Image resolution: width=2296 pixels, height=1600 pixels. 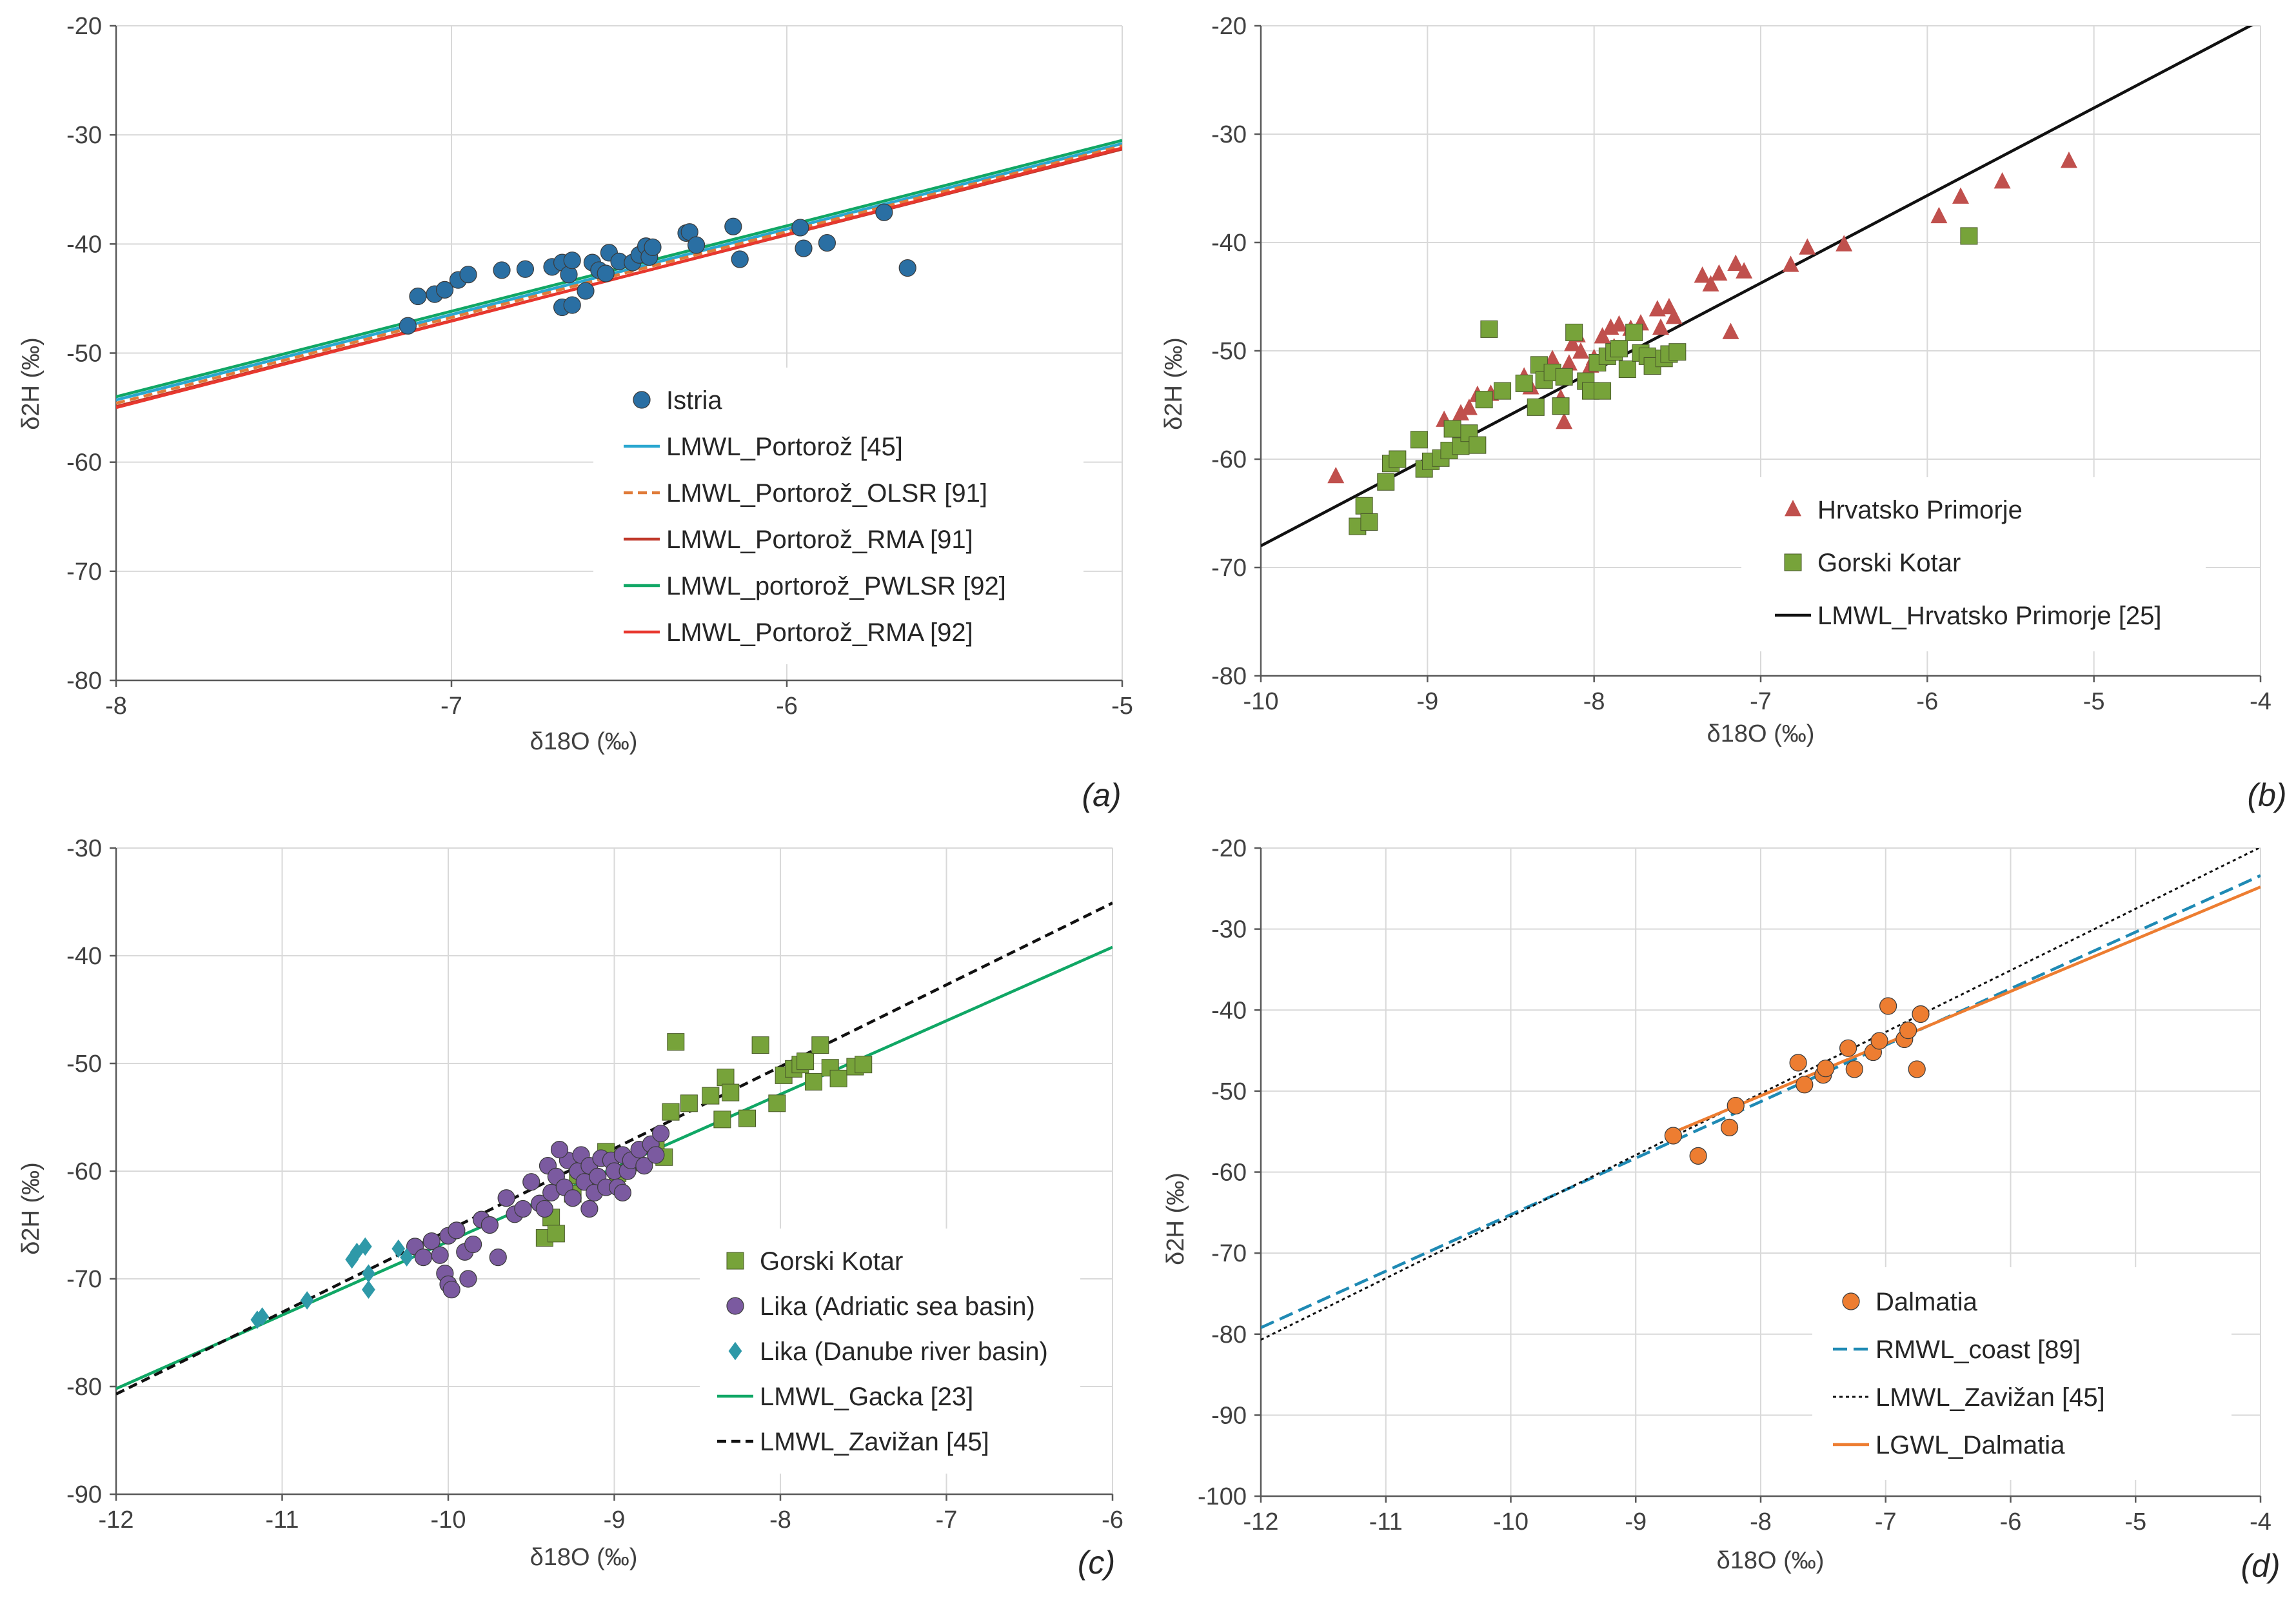 What do you see at coordinates (1112, 1520) in the screenshot?
I see `x-tick-label: -6` at bounding box center [1112, 1520].